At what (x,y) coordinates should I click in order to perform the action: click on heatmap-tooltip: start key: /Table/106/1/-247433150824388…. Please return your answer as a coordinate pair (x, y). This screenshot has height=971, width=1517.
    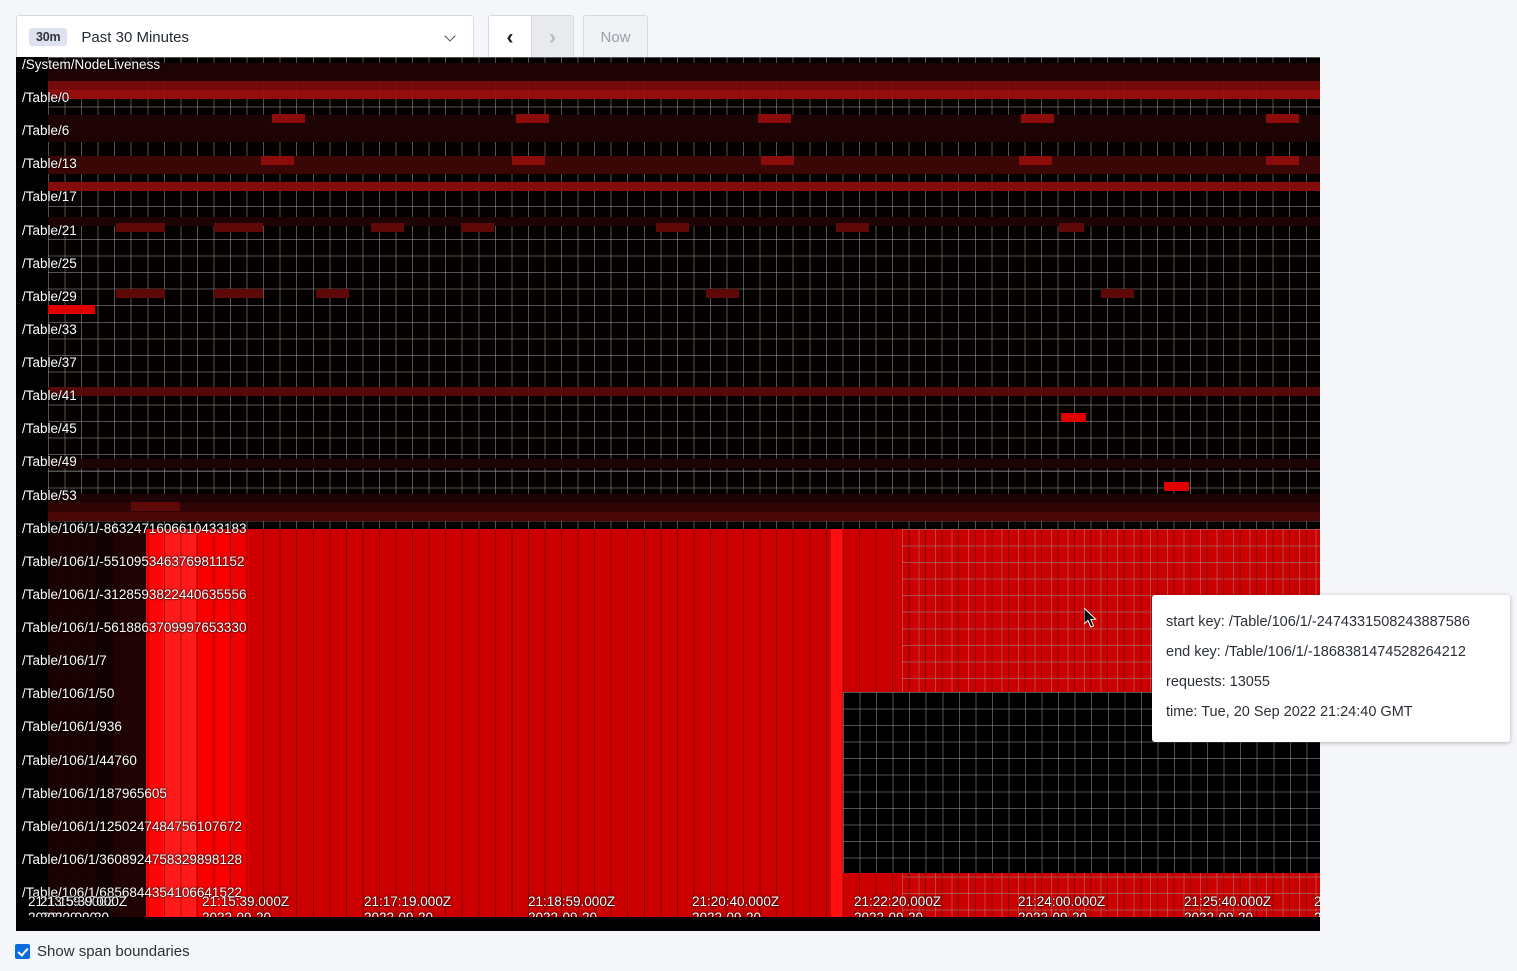
    Looking at the image, I should click on (1331, 668).